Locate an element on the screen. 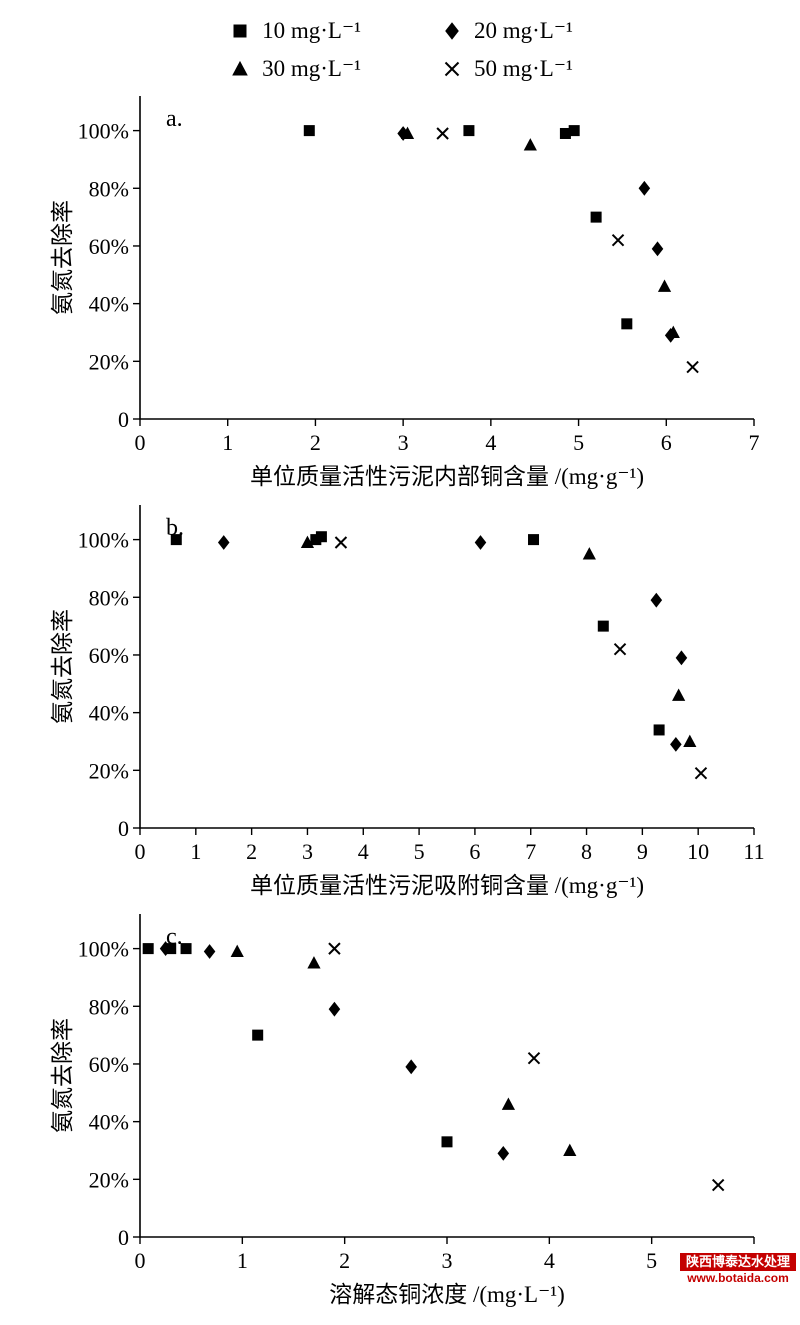 The width and height of the screenshot is (800, 1325). legend-label-10: 10 mg·L⁻¹ is located at coordinates (311, 30).